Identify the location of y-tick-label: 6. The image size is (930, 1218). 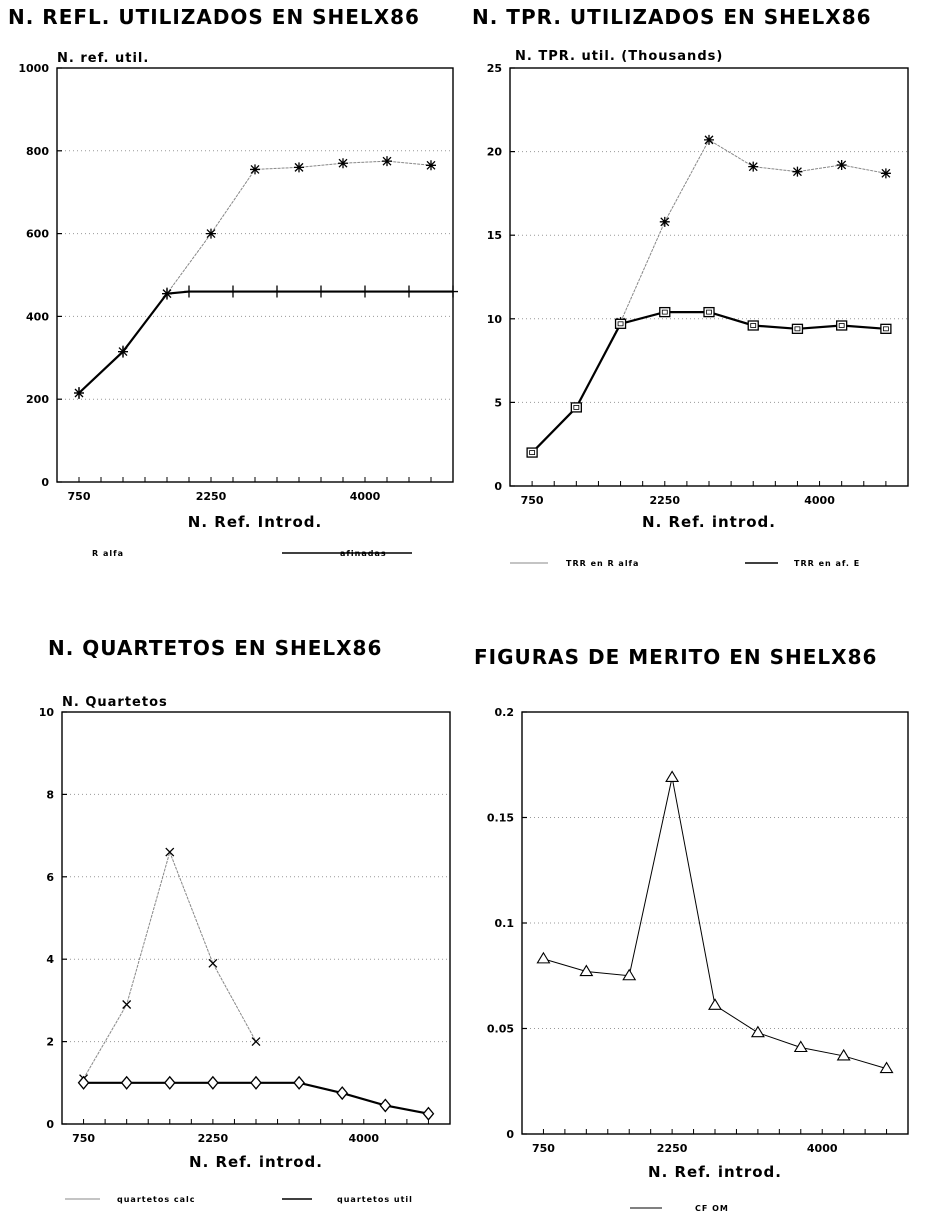
(50, 877).